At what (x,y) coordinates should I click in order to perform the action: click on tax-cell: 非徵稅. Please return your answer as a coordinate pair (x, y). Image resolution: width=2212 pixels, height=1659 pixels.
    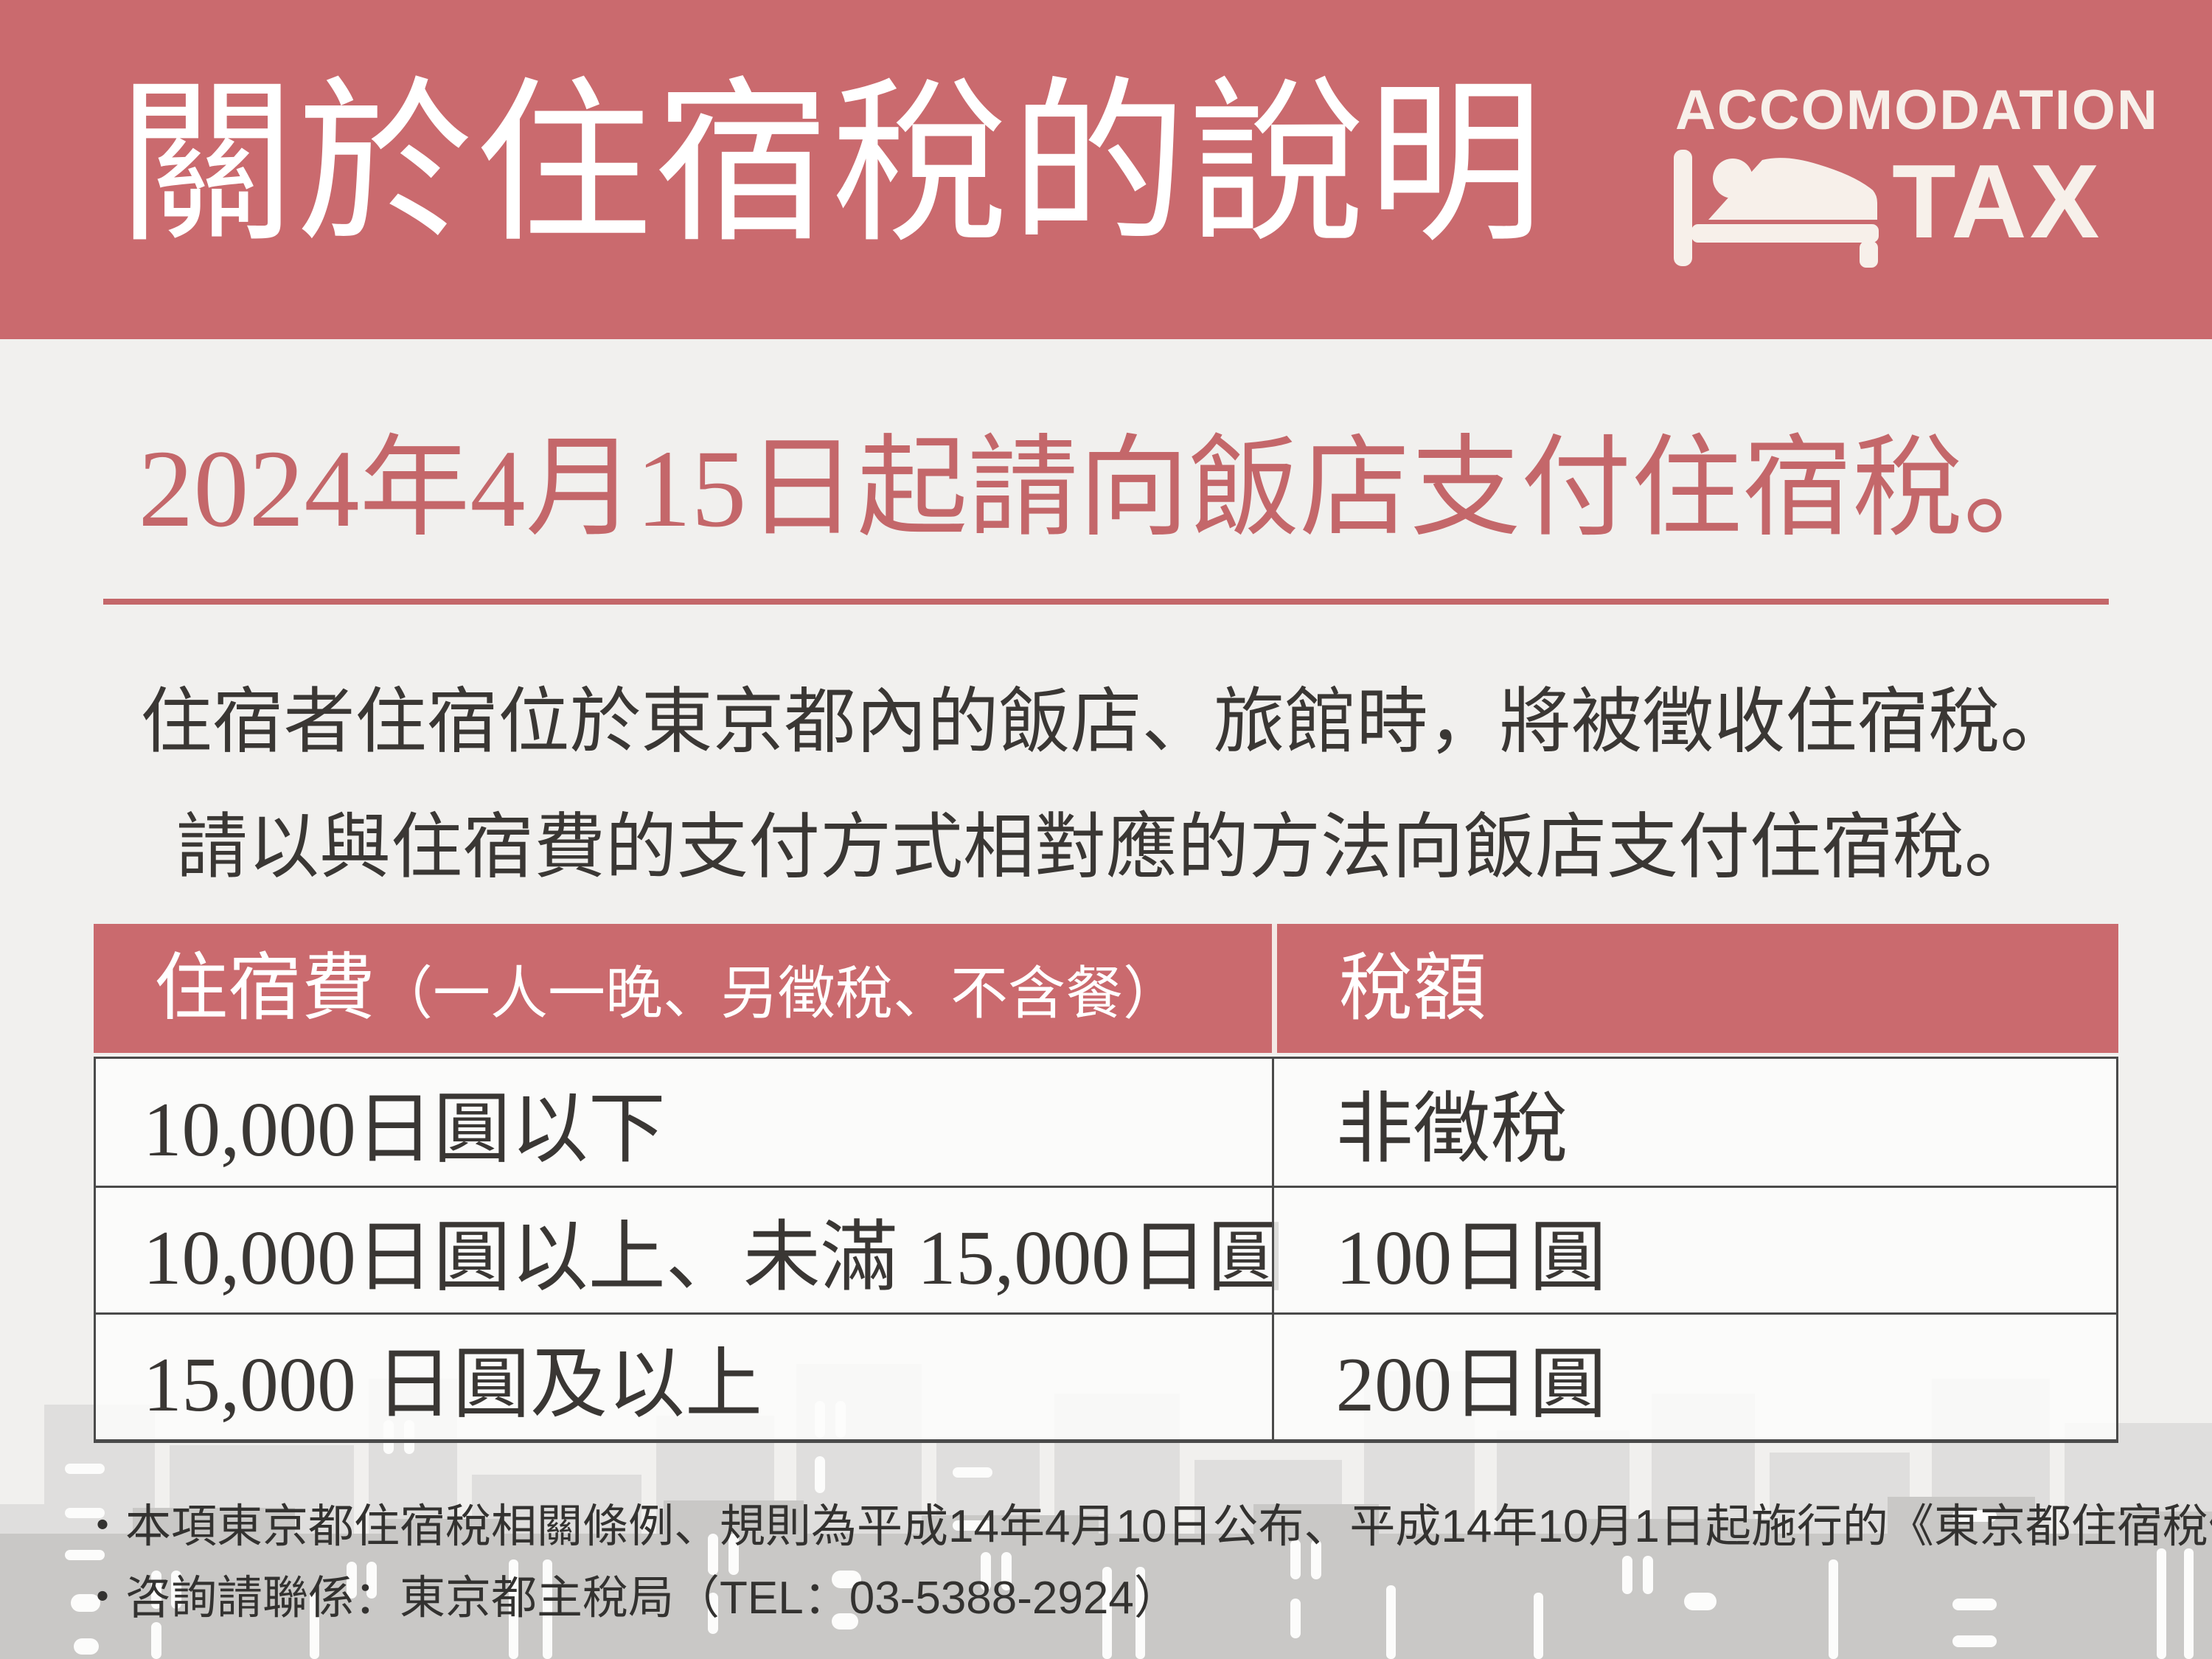
    Looking at the image, I should click on (1693, 1122).